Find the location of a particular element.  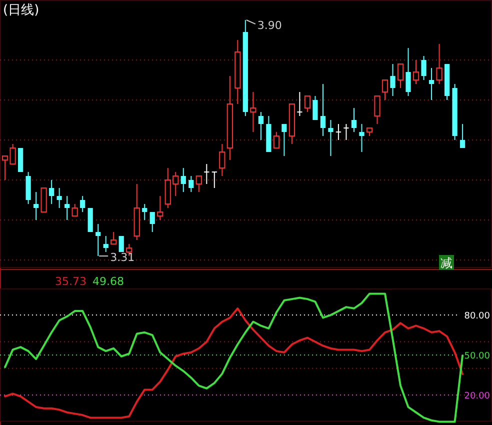

annotation: 3.90 is located at coordinates (269, 25).